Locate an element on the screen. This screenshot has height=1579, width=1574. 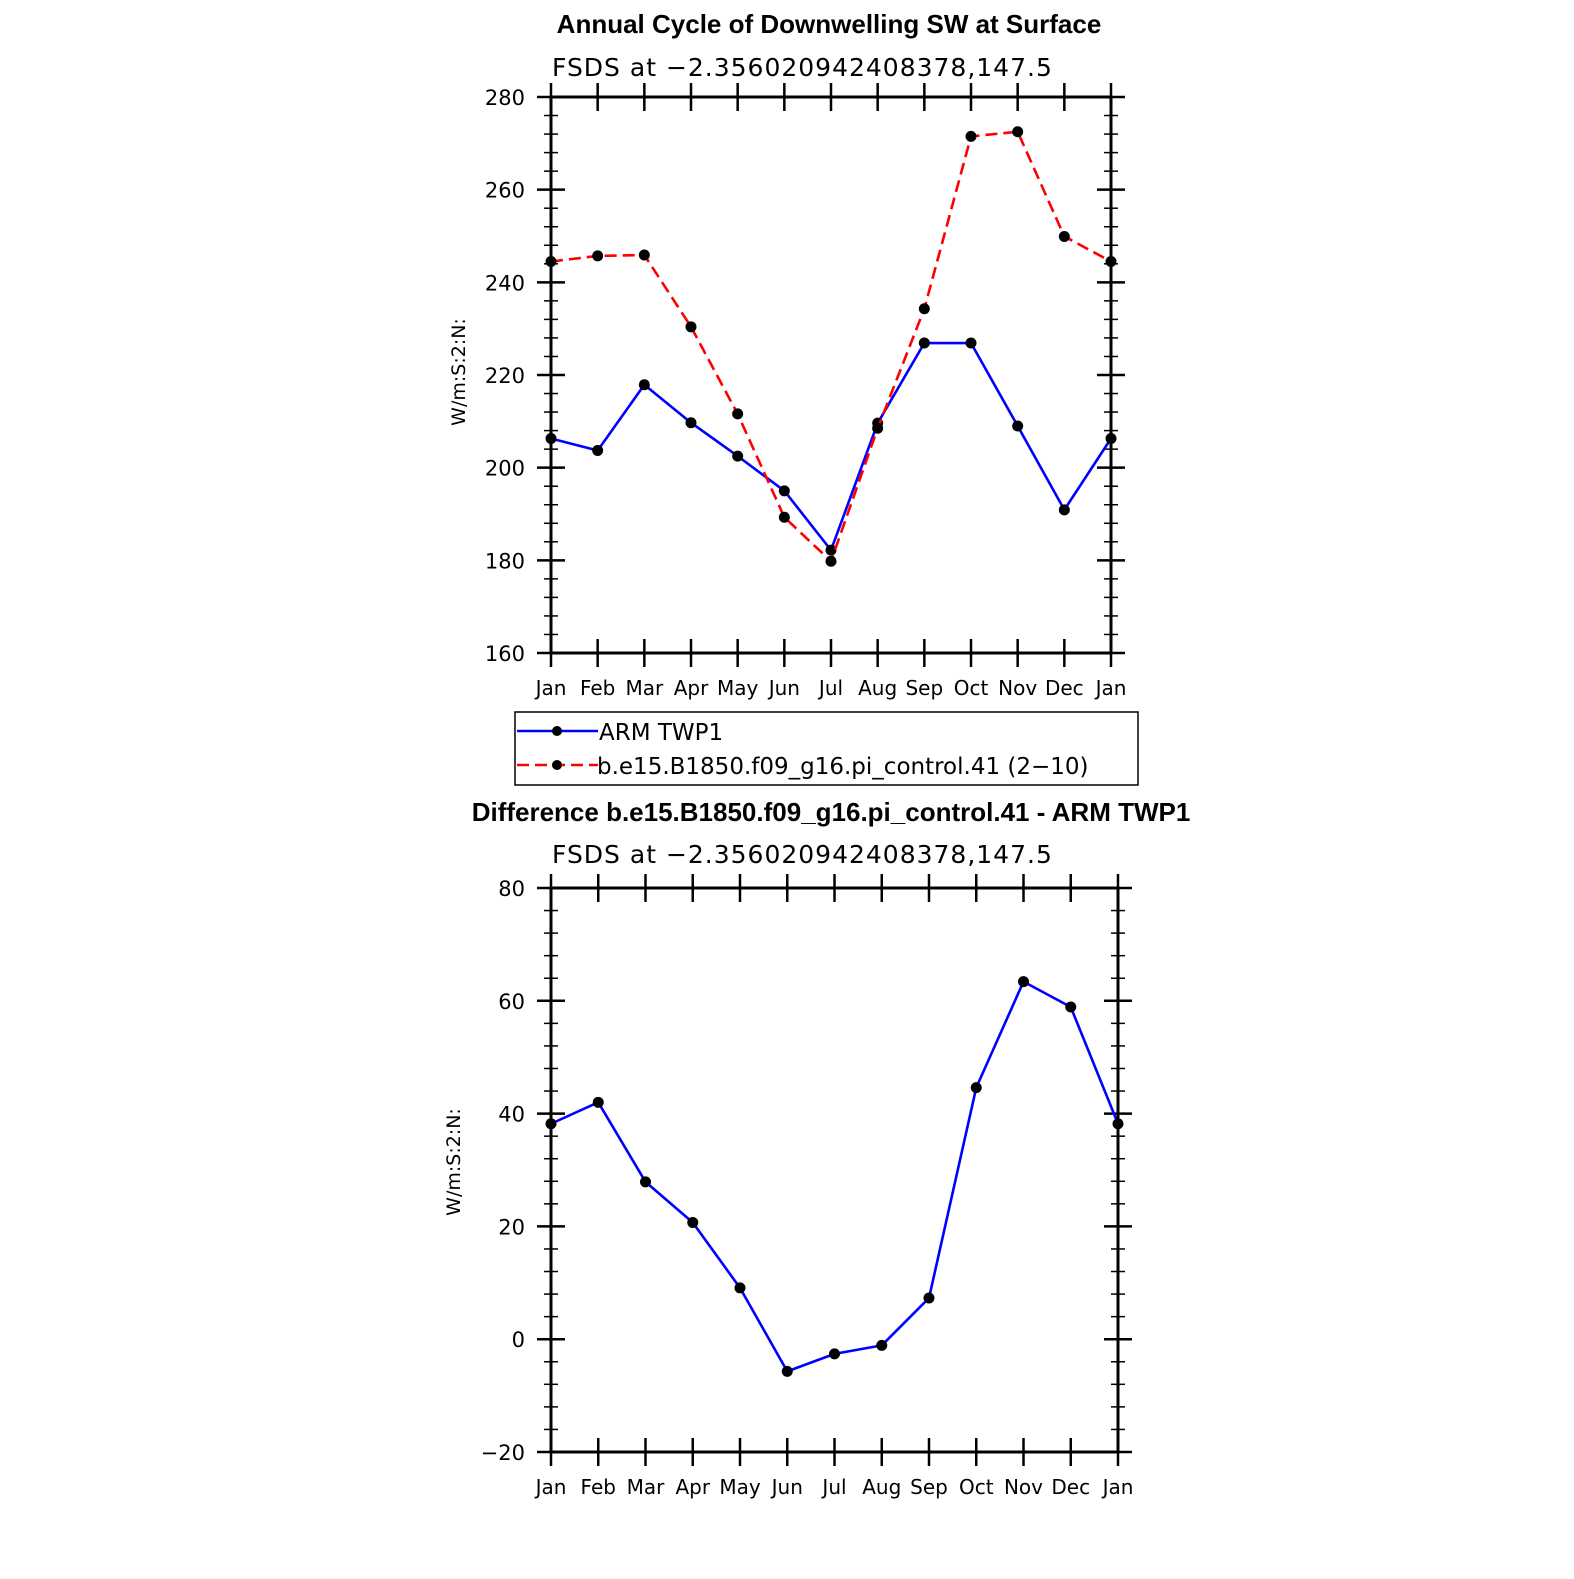
y-tick-label: 240 is located at coordinates (505, 283).